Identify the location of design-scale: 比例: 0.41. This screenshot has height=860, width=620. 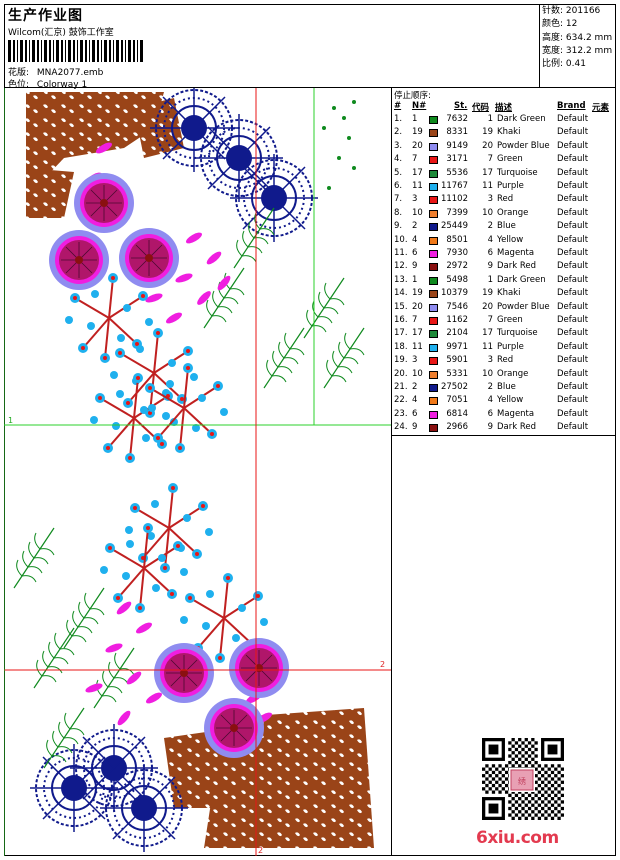
(564, 64).